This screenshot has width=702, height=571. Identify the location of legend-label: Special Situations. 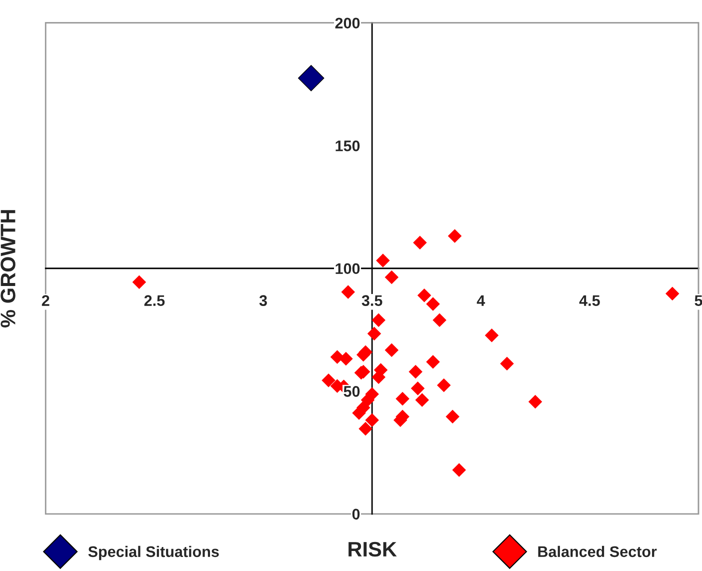
(153, 553).